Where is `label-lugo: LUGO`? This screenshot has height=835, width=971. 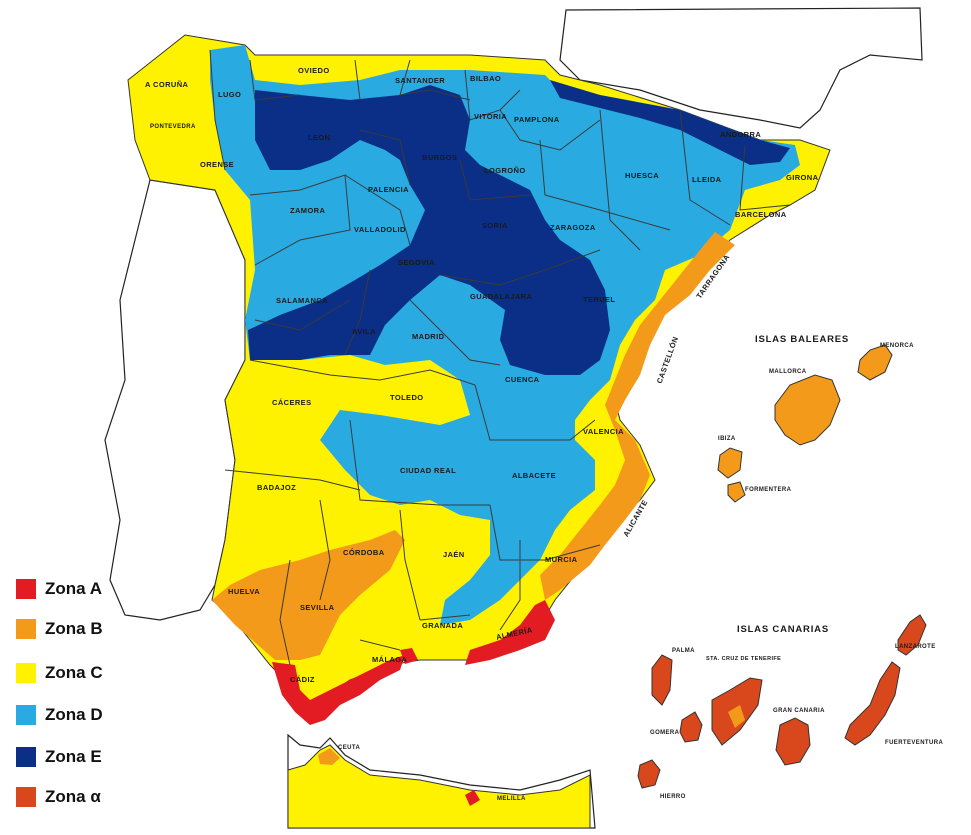 label-lugo: LUGO is located at coordinates (229, 94).